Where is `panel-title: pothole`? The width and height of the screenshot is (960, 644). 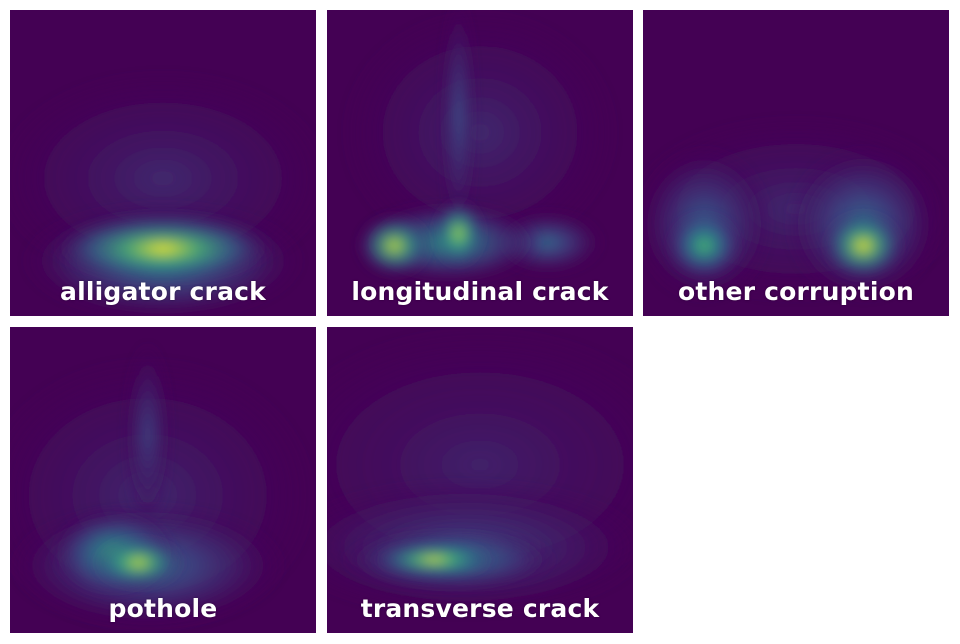
panel-title: pothole is located at coordinates (163, 608).